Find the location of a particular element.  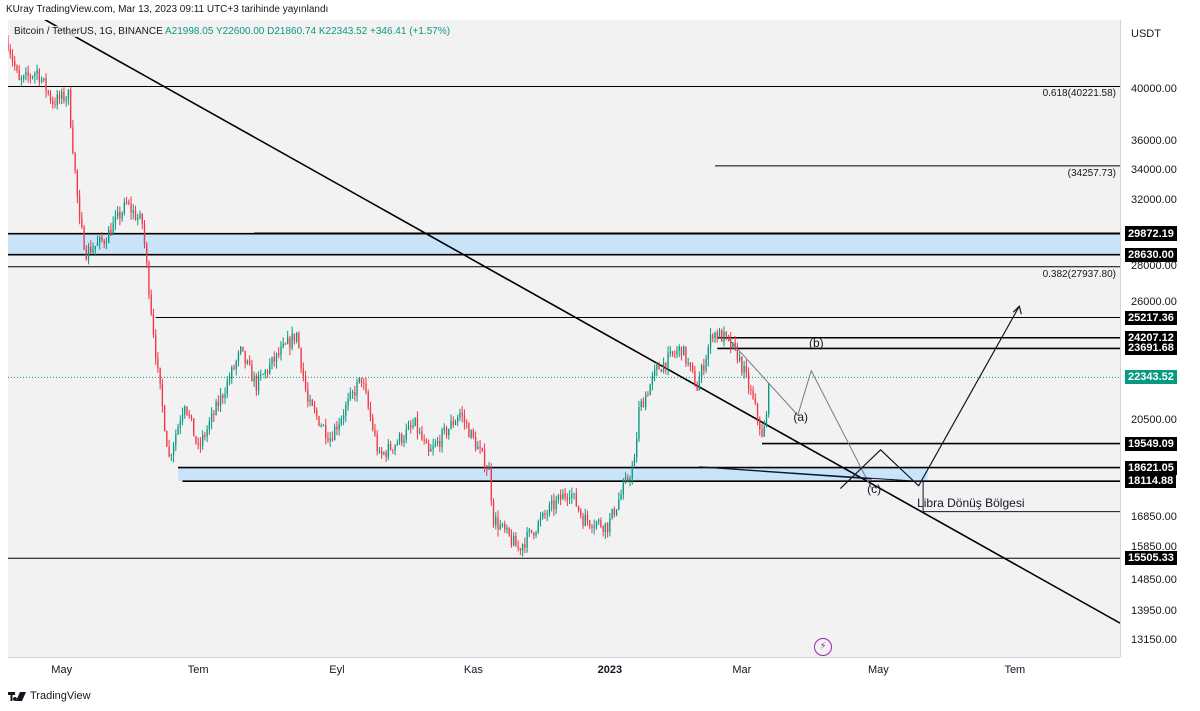

price-tick: 36000.00 is located at coordinates (1154, 141).